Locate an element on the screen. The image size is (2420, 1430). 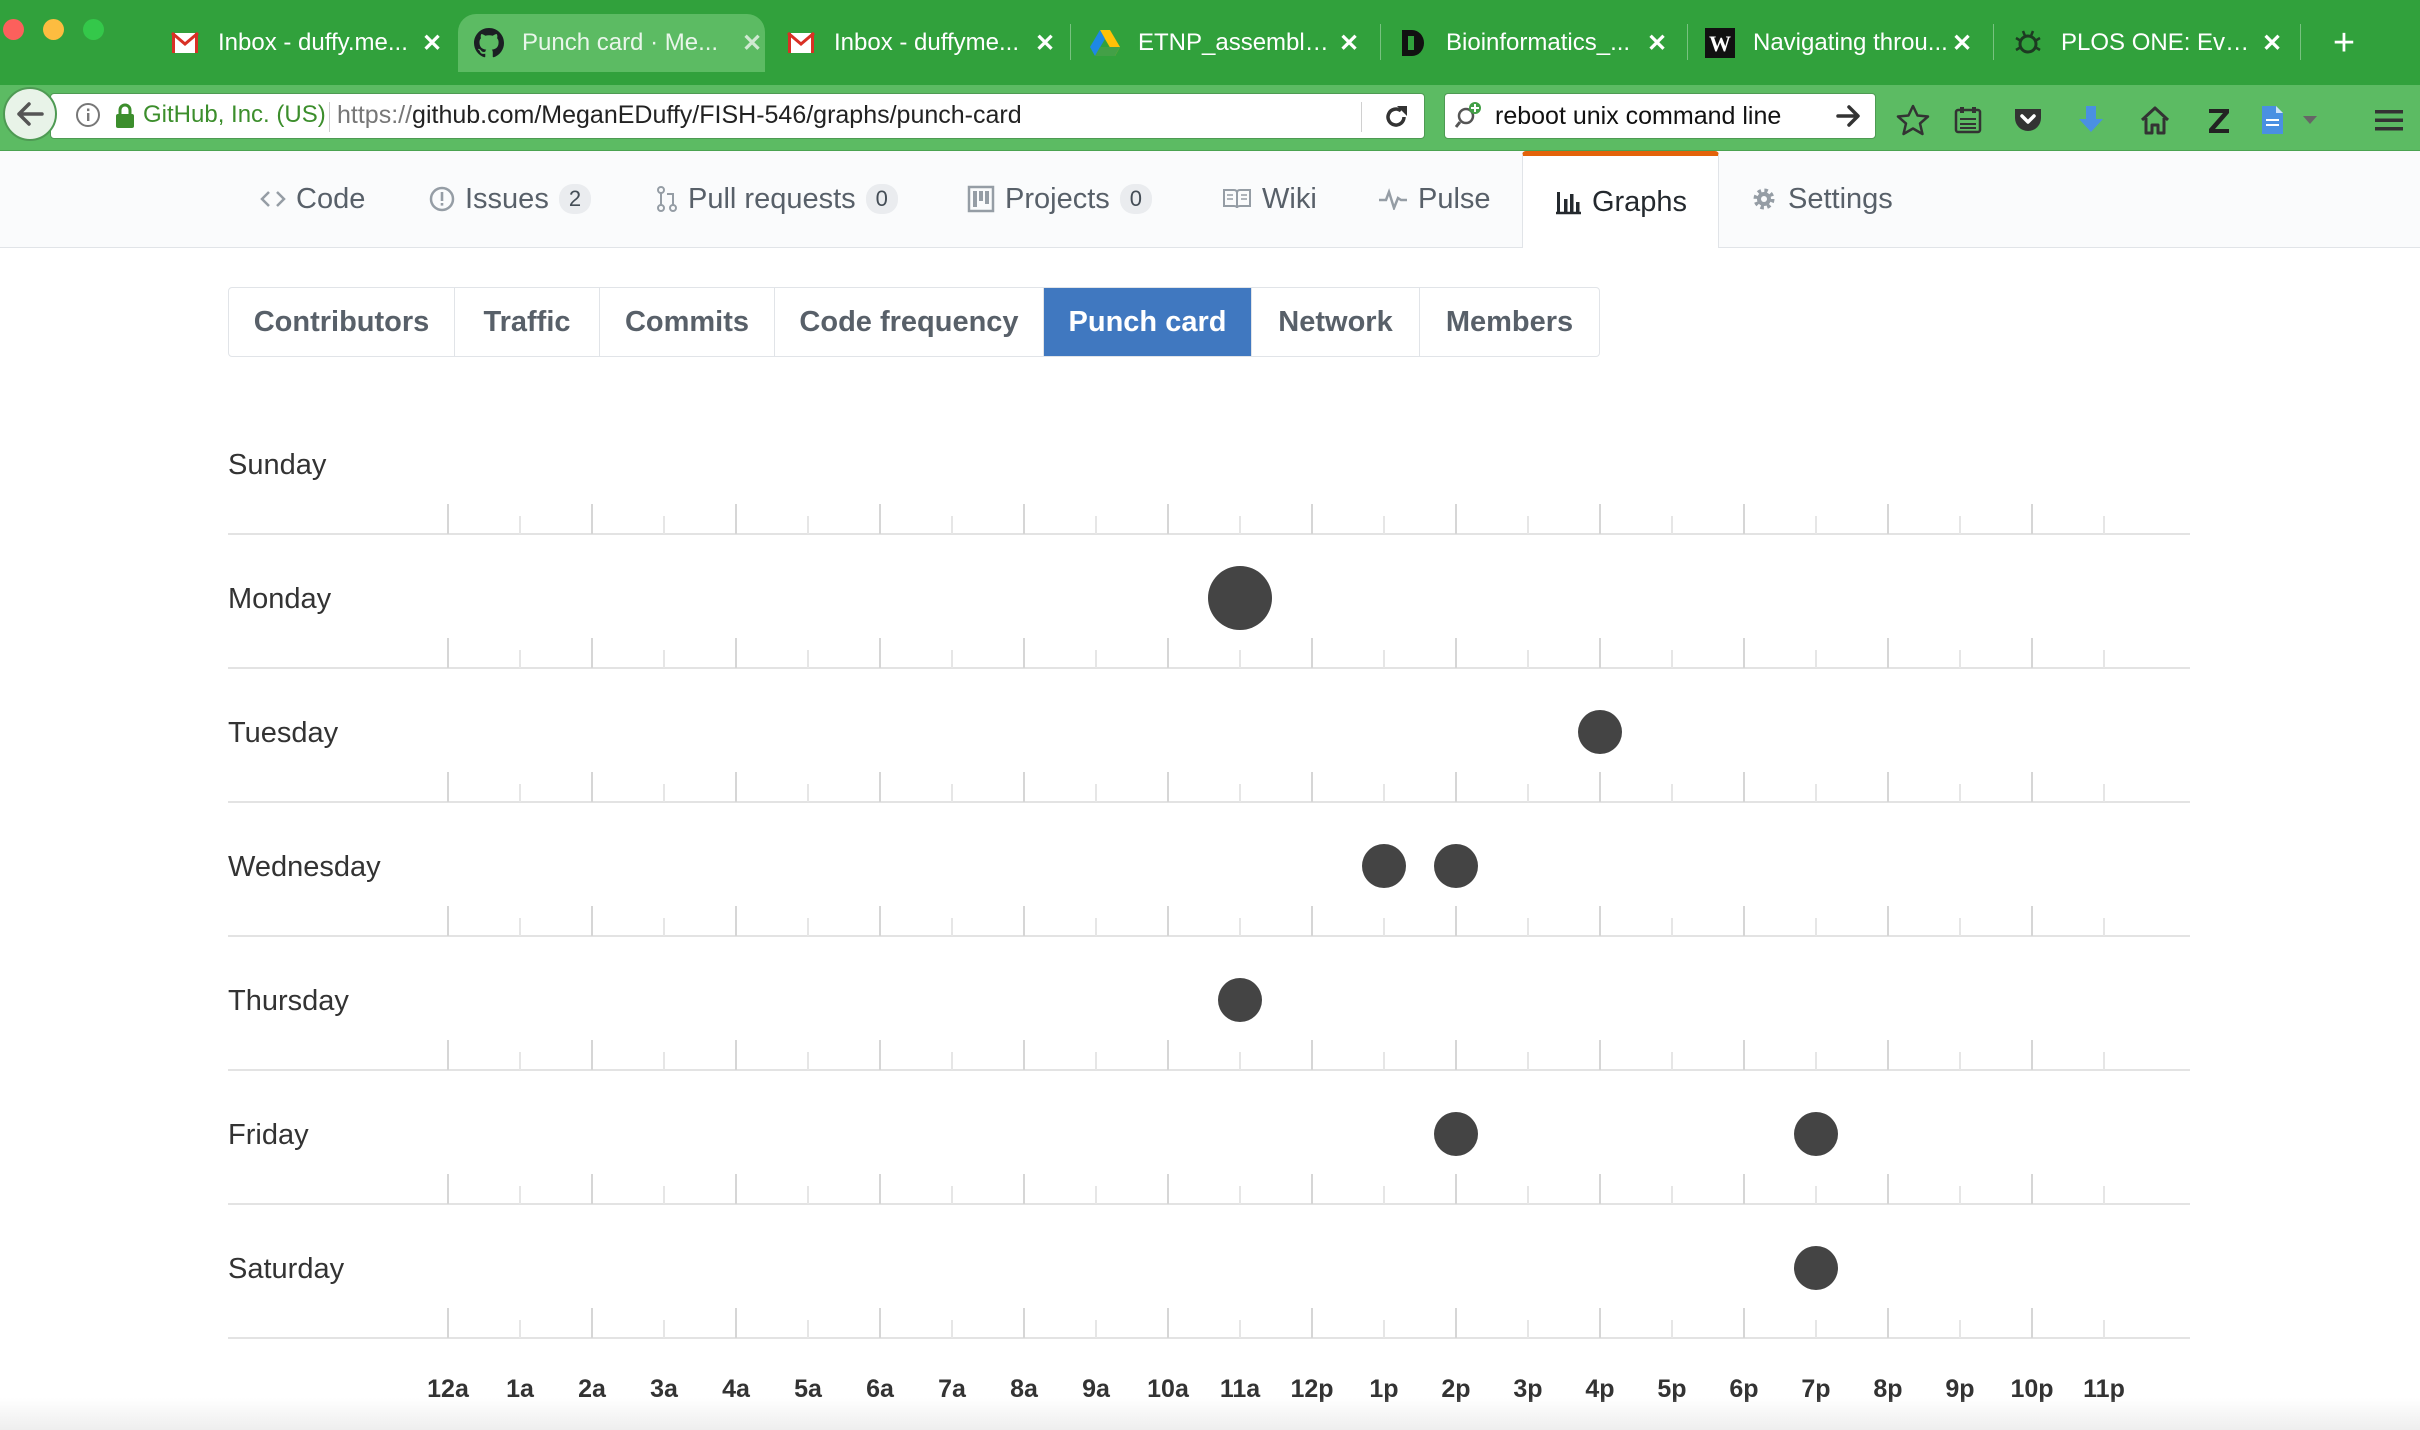
repo-tab-wiki: Wiki is located at coordinates (1269, 199).